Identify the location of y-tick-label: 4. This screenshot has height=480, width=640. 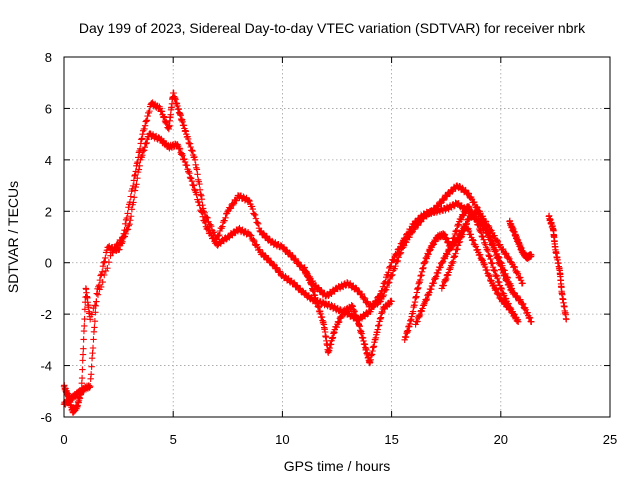
(48, 160).